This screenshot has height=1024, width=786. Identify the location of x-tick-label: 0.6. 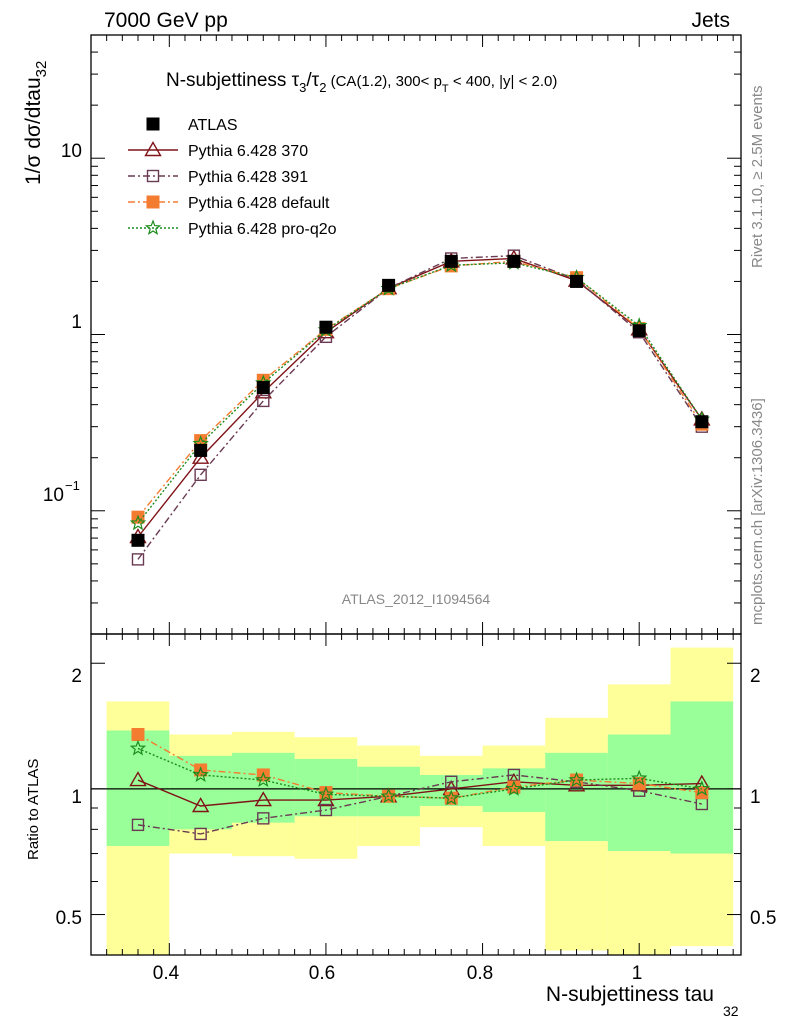
(322, 973).